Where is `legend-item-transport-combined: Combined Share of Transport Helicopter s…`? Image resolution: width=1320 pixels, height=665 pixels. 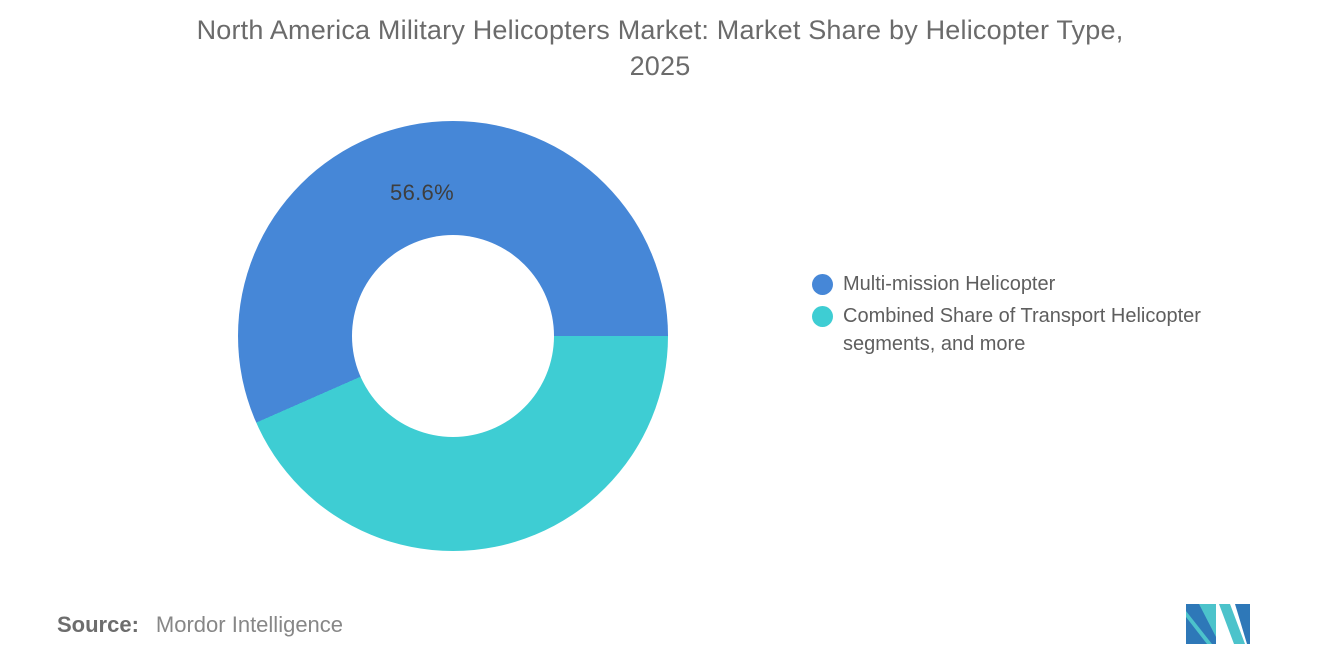
legend-item-transport-combined: Combined Share of Transport Helicopter s… is located at coordinates (1042, 330).